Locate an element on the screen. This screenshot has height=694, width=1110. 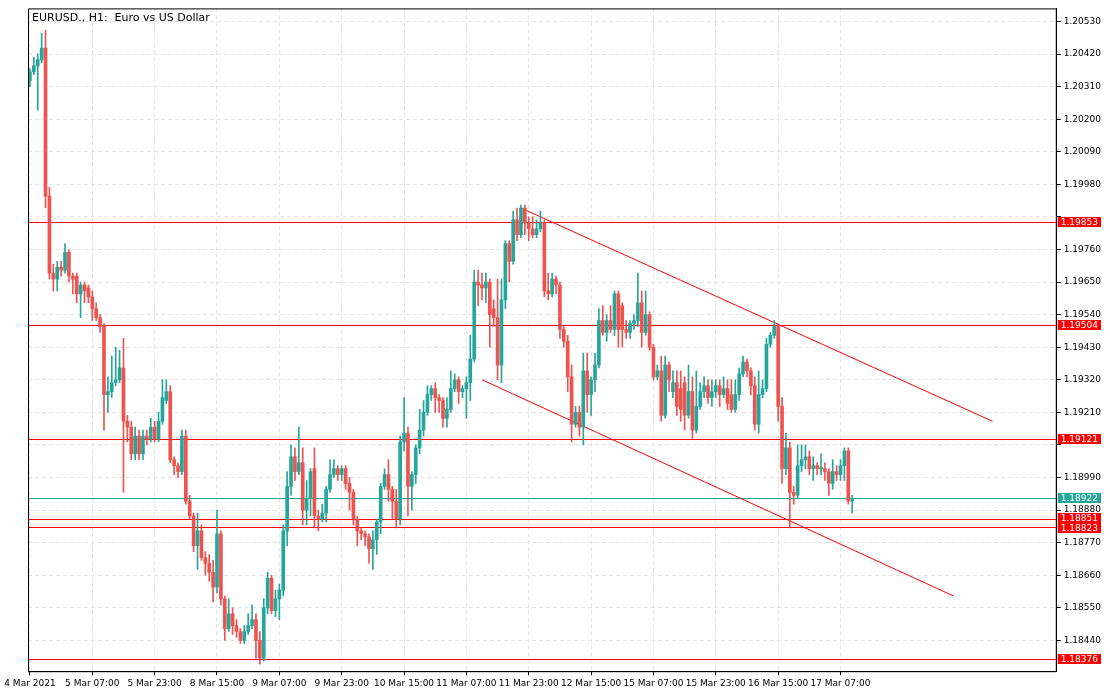
y-tick-label: 1.19980 is located at coordinates (1082, 183).